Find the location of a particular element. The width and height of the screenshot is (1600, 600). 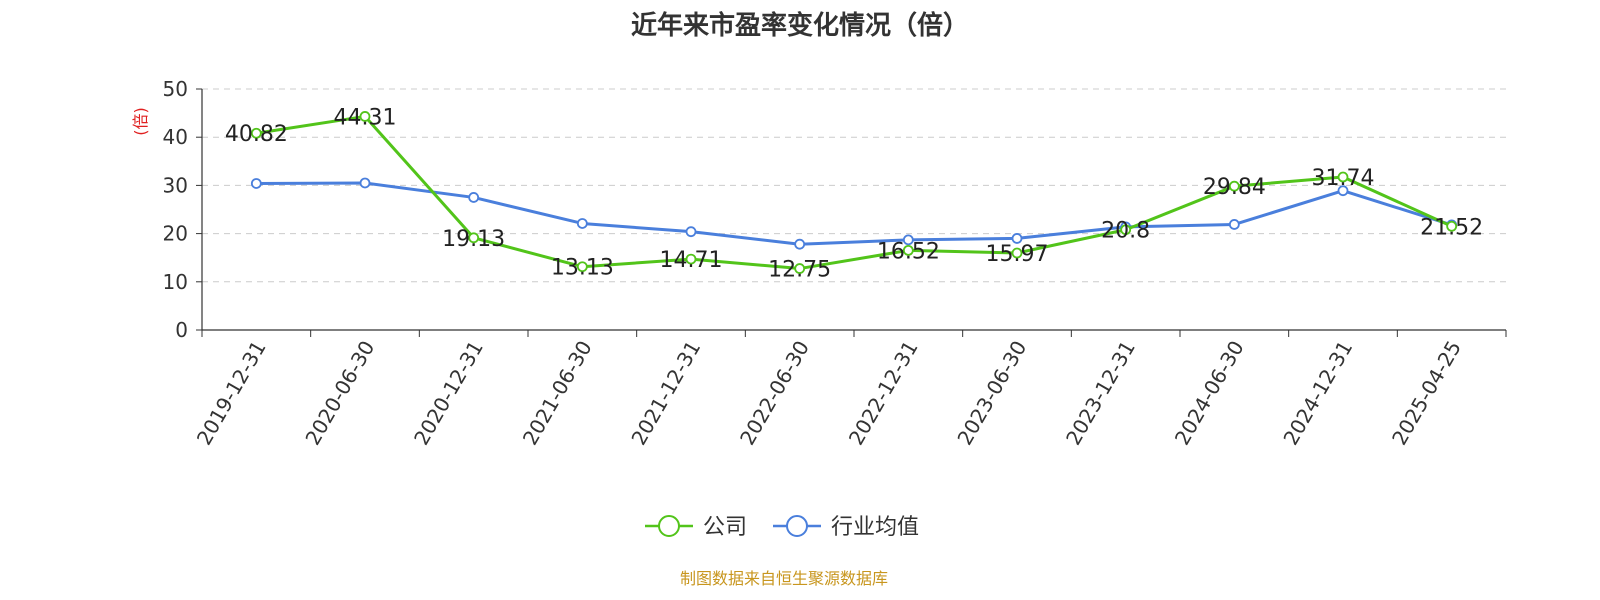

y-axis-label: (倍) is located at coordinates (140, 121).